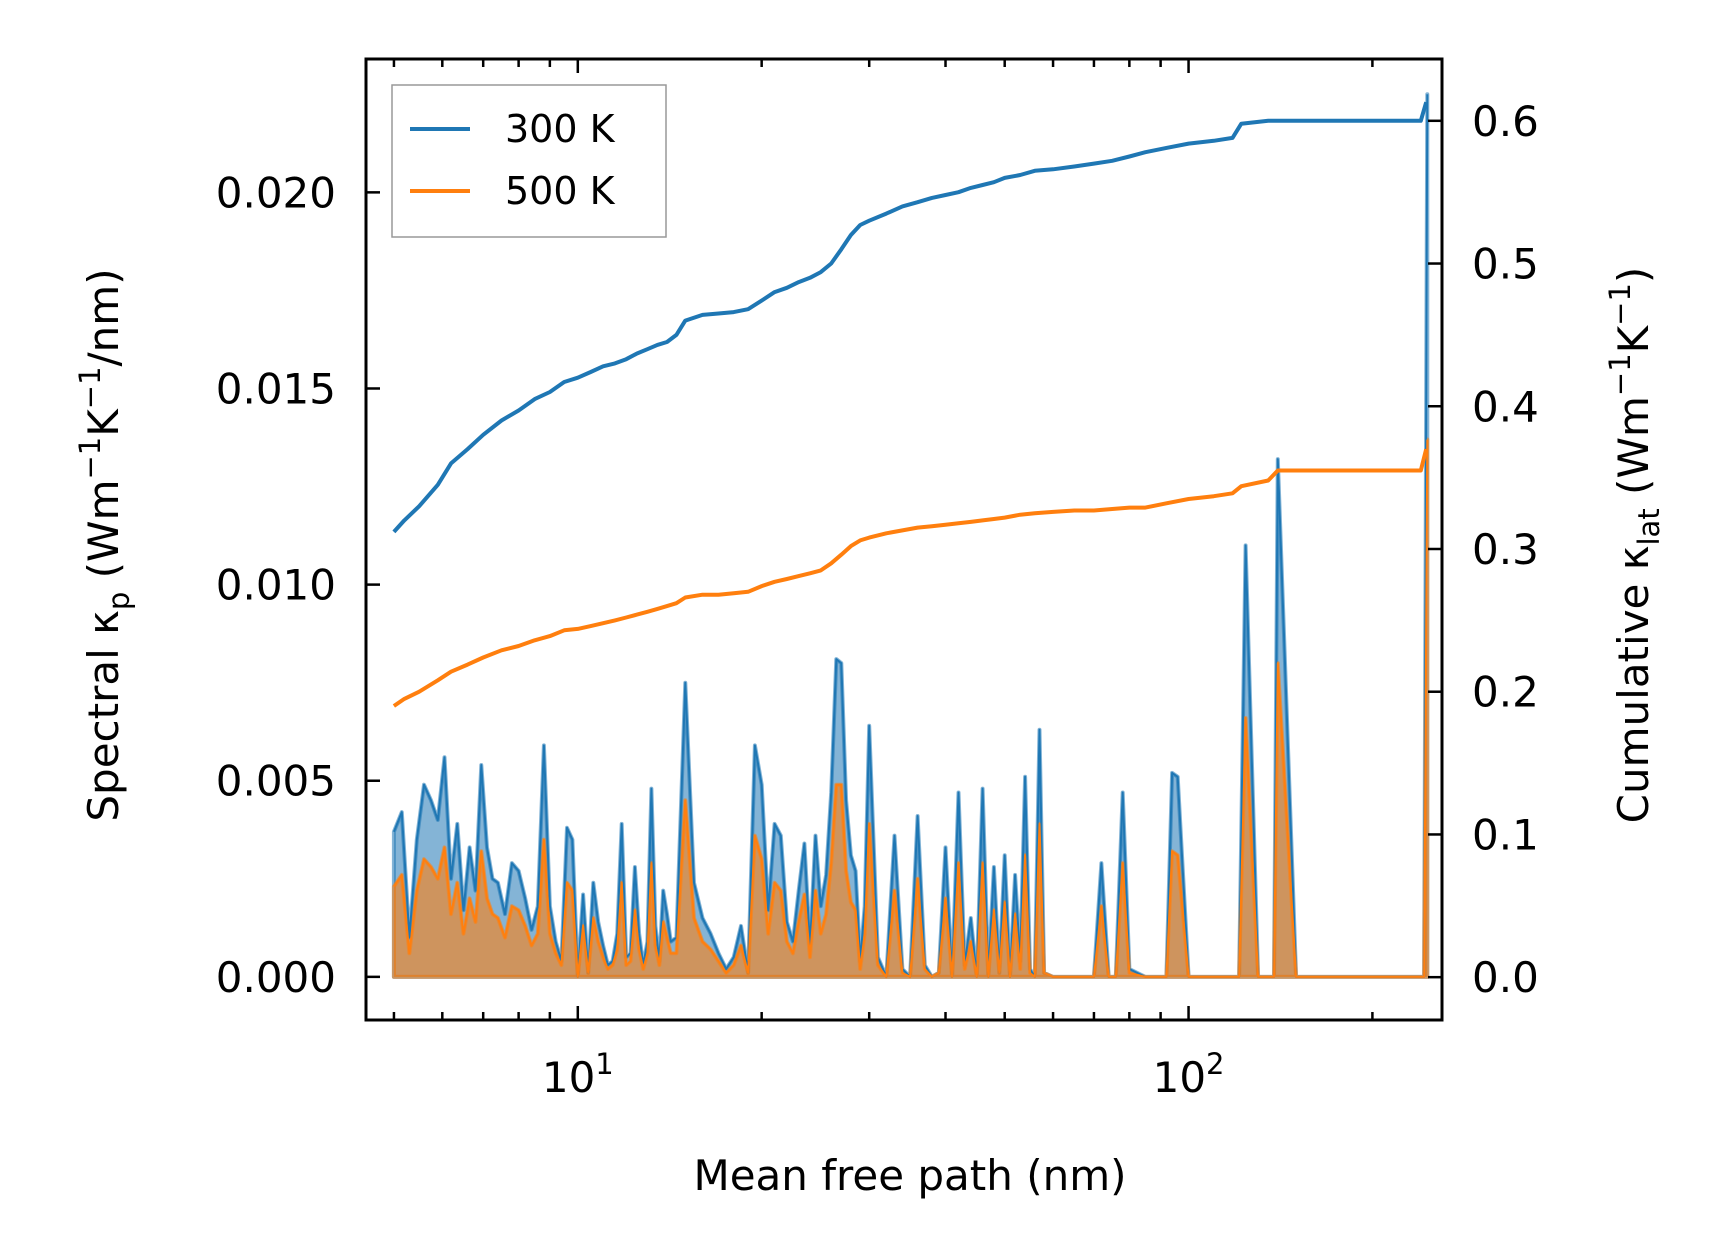 The height and width of the screenshot is (1254, 1716). Describe the element at coordinates (560, 191) in the screenshot. I see `legend-label-500k: 500 K` at that location.